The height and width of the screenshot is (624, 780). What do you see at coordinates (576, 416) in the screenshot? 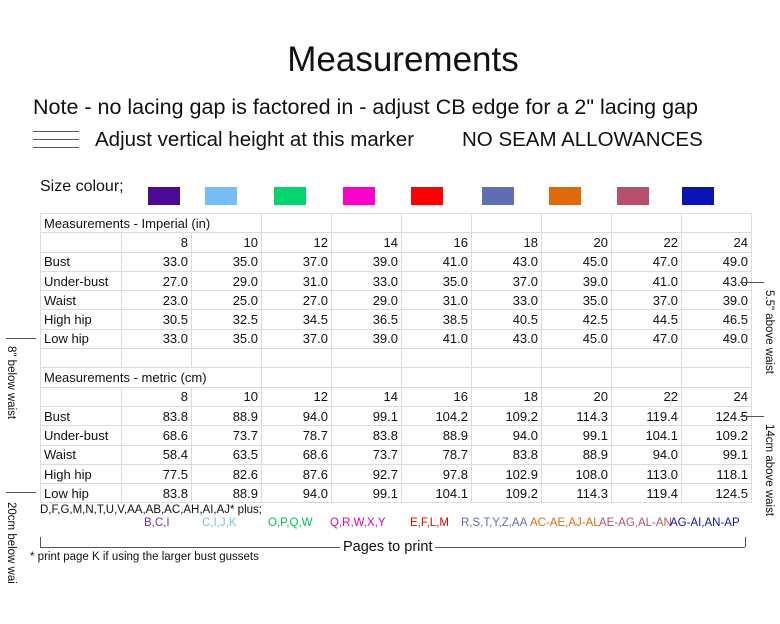
I see `measurement-value: 114.3` at bounding box center [576, 416].